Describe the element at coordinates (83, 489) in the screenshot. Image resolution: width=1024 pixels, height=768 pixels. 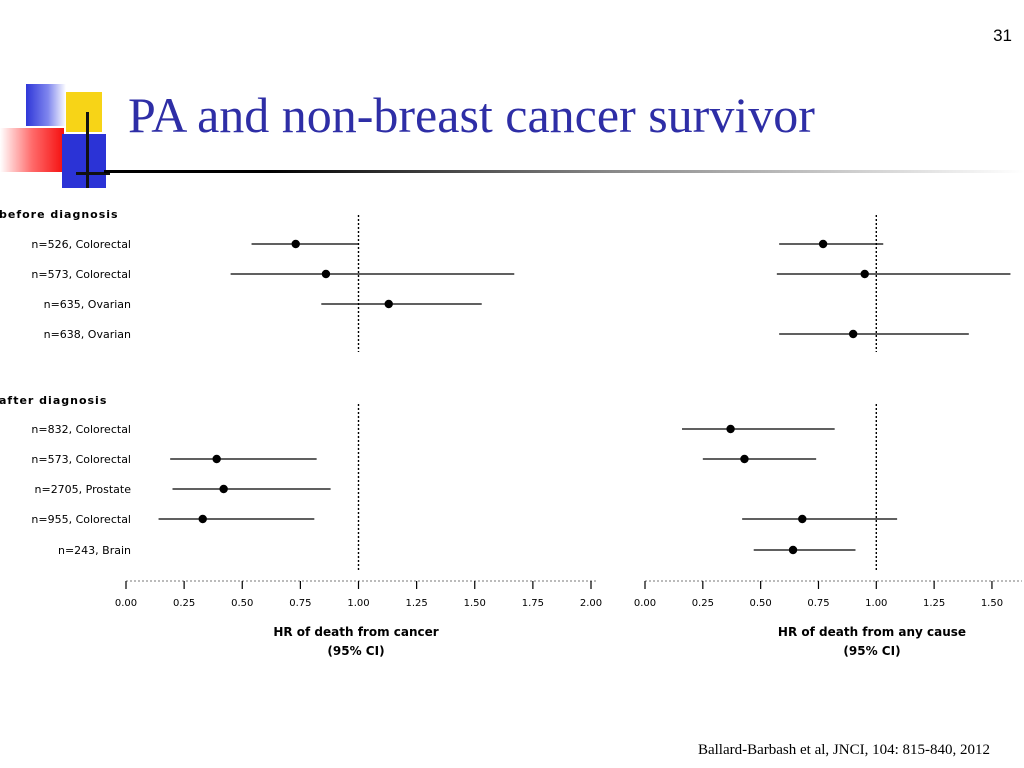
I see `study-label: n=2705, Prostate` at that location.